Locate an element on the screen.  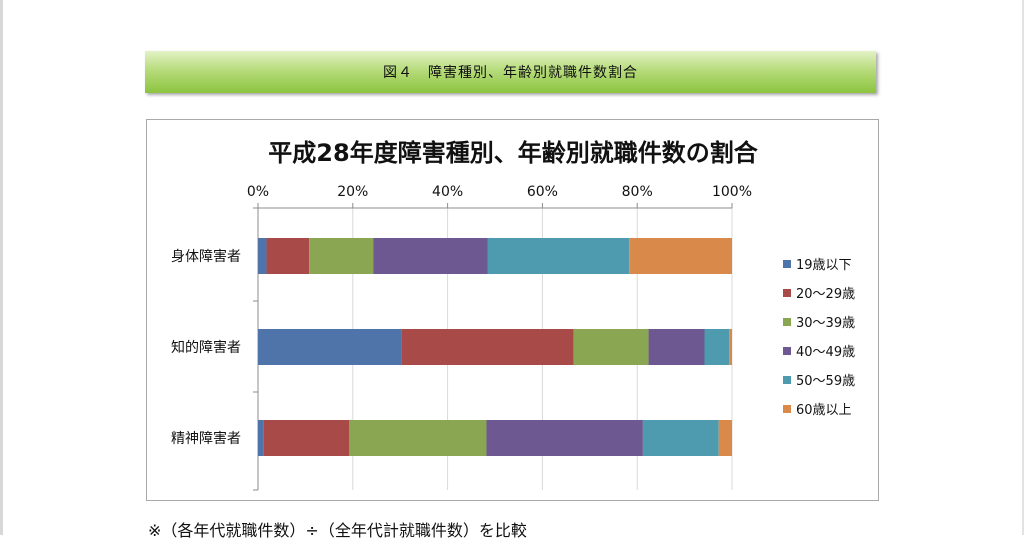
x-tick-label: 40% is located at coordinates (447, 192).